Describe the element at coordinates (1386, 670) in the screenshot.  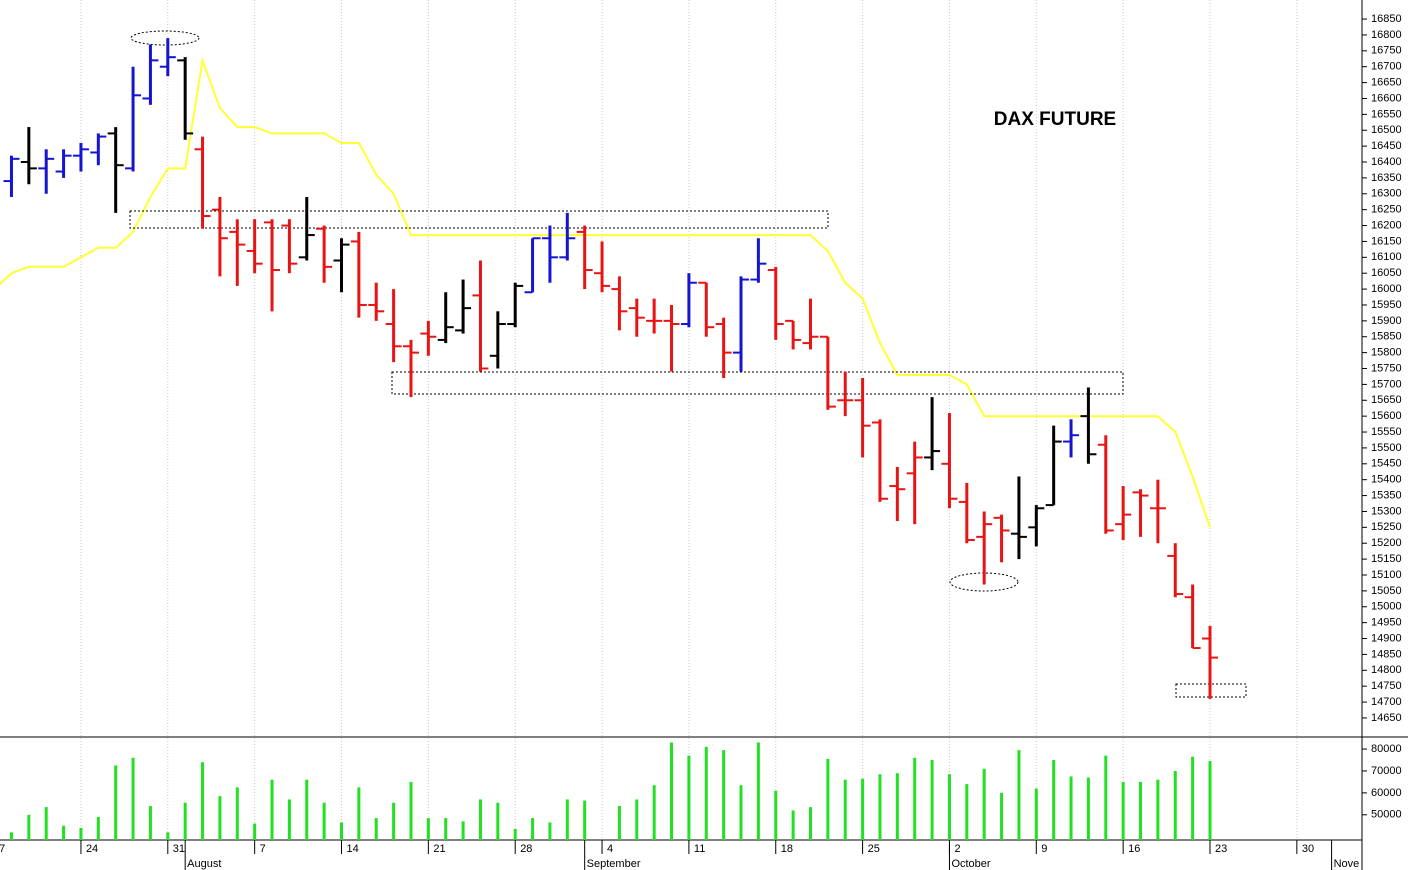
I see `y-tick-label: 14800` at that location.